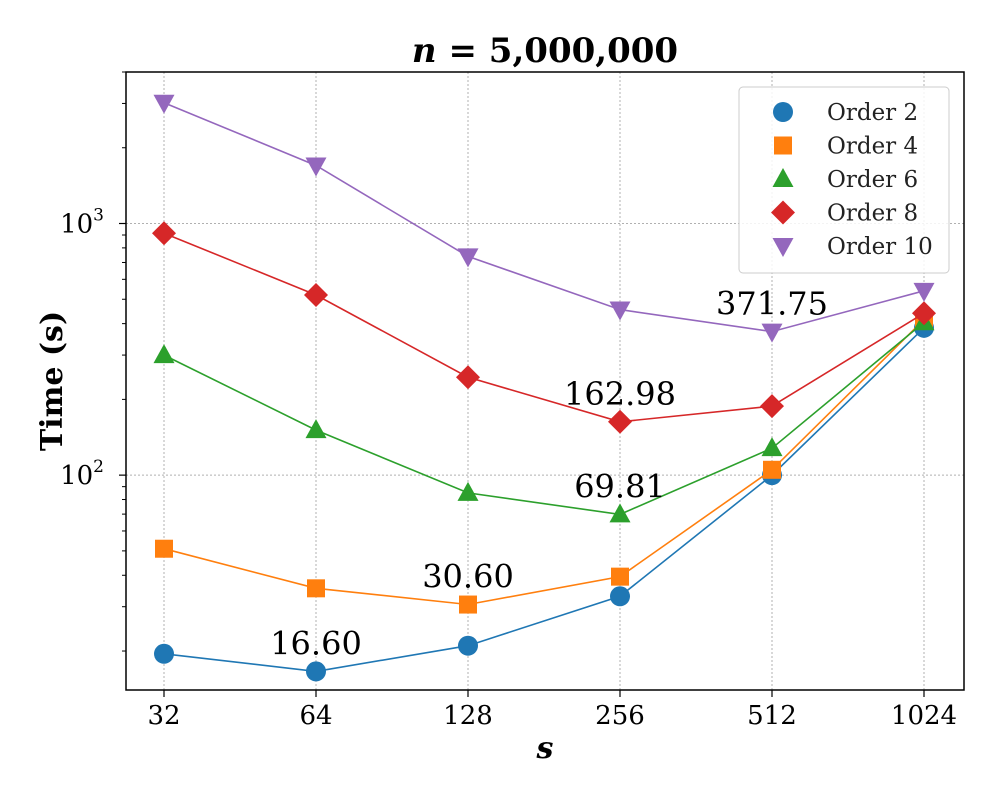 The image size is (1000, 800). Describe the element at coordinates (98, 215) in the screenshot. I see `y-tick-exponent: 3` at that location.